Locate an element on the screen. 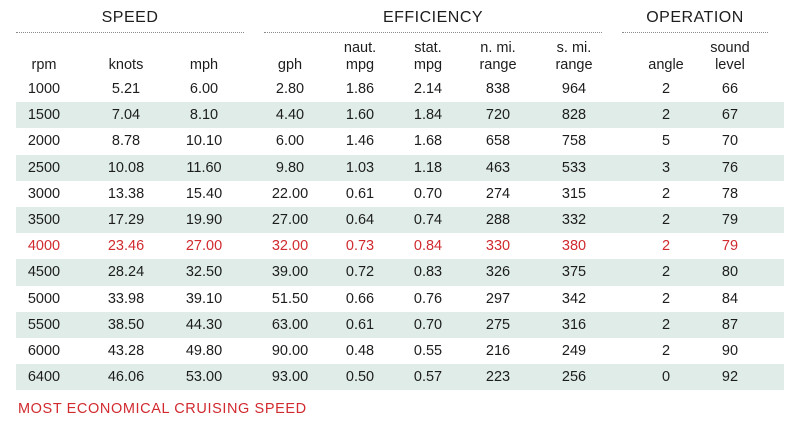 This screenshot has height=427, width=800. table-row: 2000 8.78 10.10 6.00 1.46 1.68 658 758 5 70 is located at coordinates (400, 141).